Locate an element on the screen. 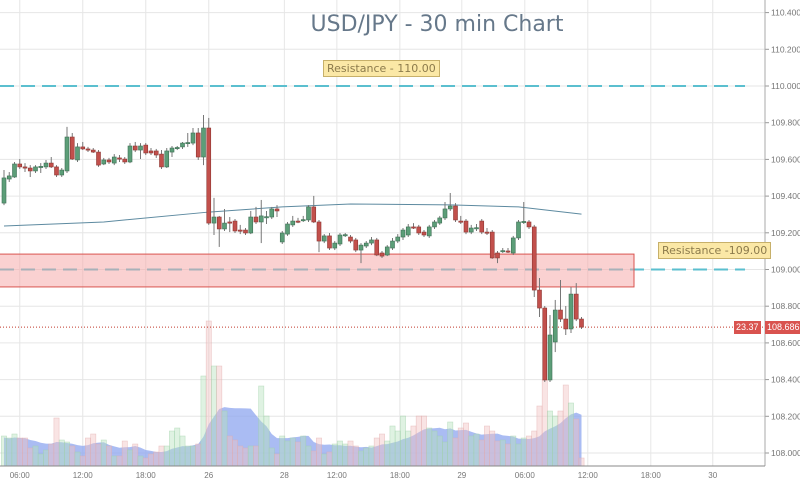 This screenshot has height=480, width=800. price-moving-average-line is located at coordinates (292, 215).